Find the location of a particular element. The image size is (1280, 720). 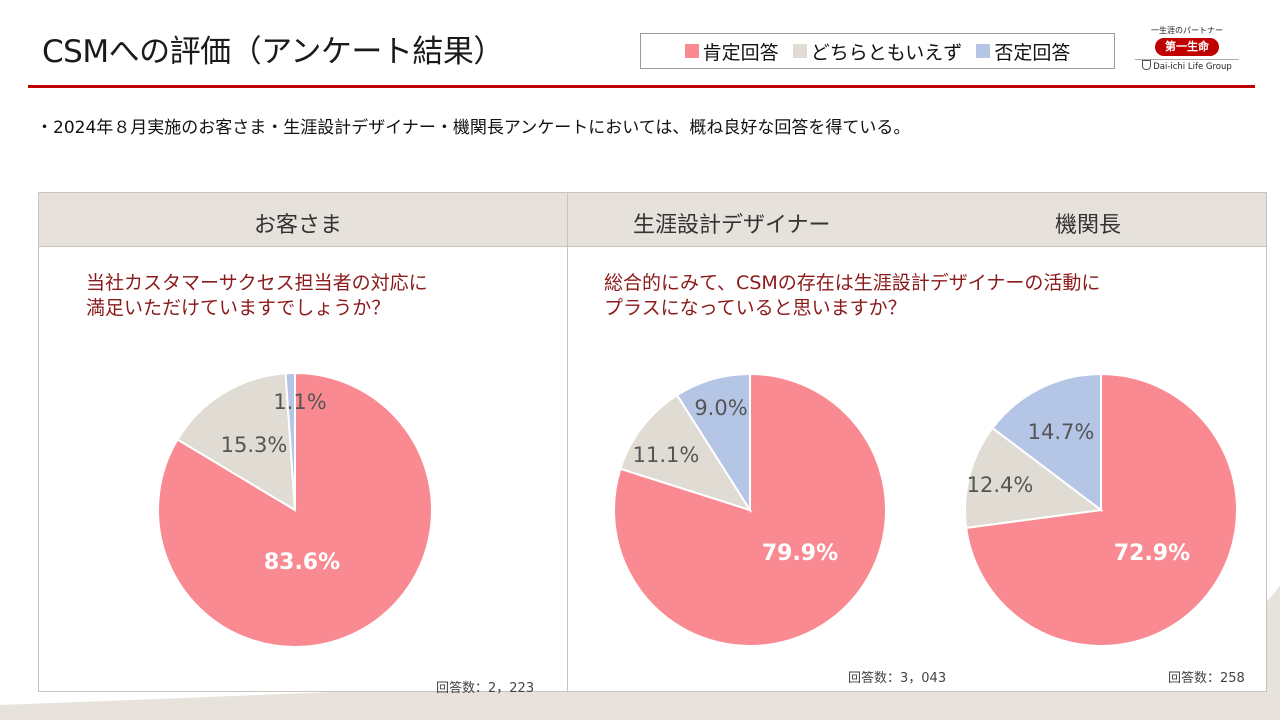

chart-legend: 肯定回答 どちらともいえず 否定回答 is located at coordinates (877, 51).